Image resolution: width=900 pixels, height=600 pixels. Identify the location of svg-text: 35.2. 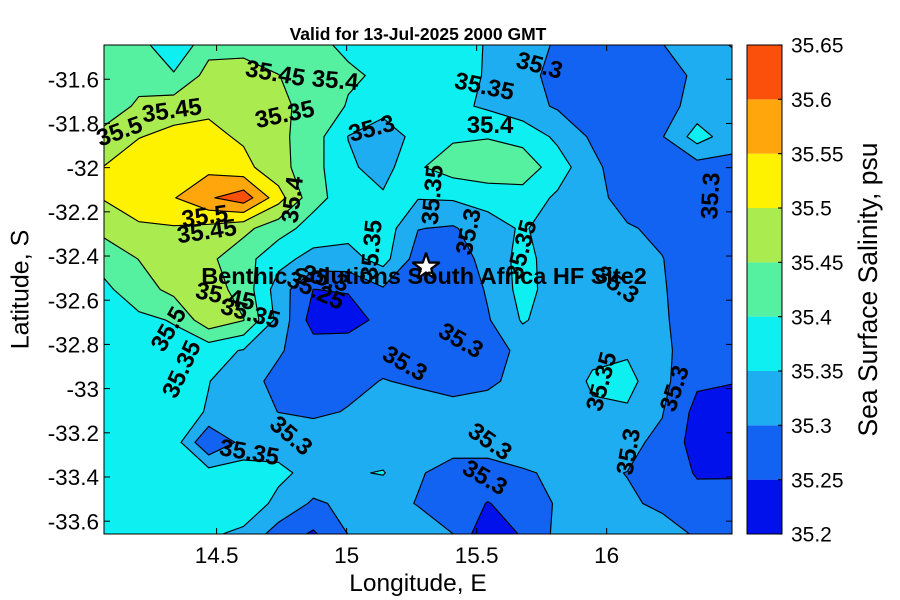
(811, 535).